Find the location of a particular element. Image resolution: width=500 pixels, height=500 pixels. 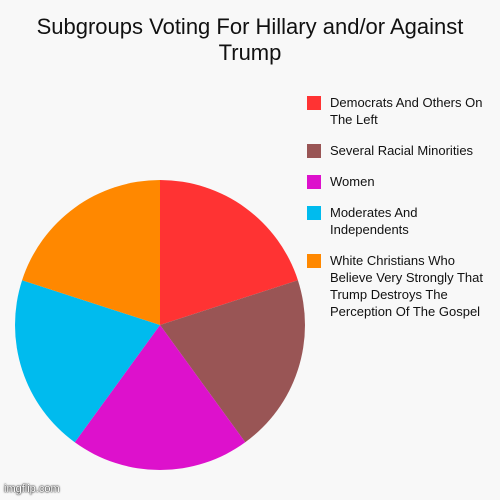

legend-label: Several Racial Minorities is located at coordinates (402, 150).